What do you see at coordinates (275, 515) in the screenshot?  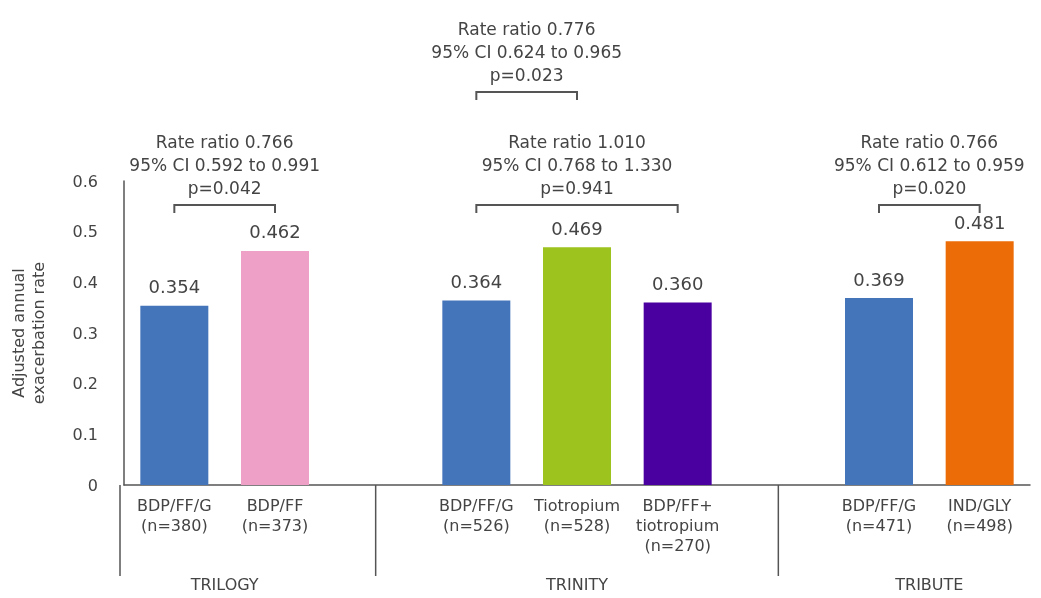 I see `x-tick-label: BDP/FF (n=373)` at bounding box center [275, 515].